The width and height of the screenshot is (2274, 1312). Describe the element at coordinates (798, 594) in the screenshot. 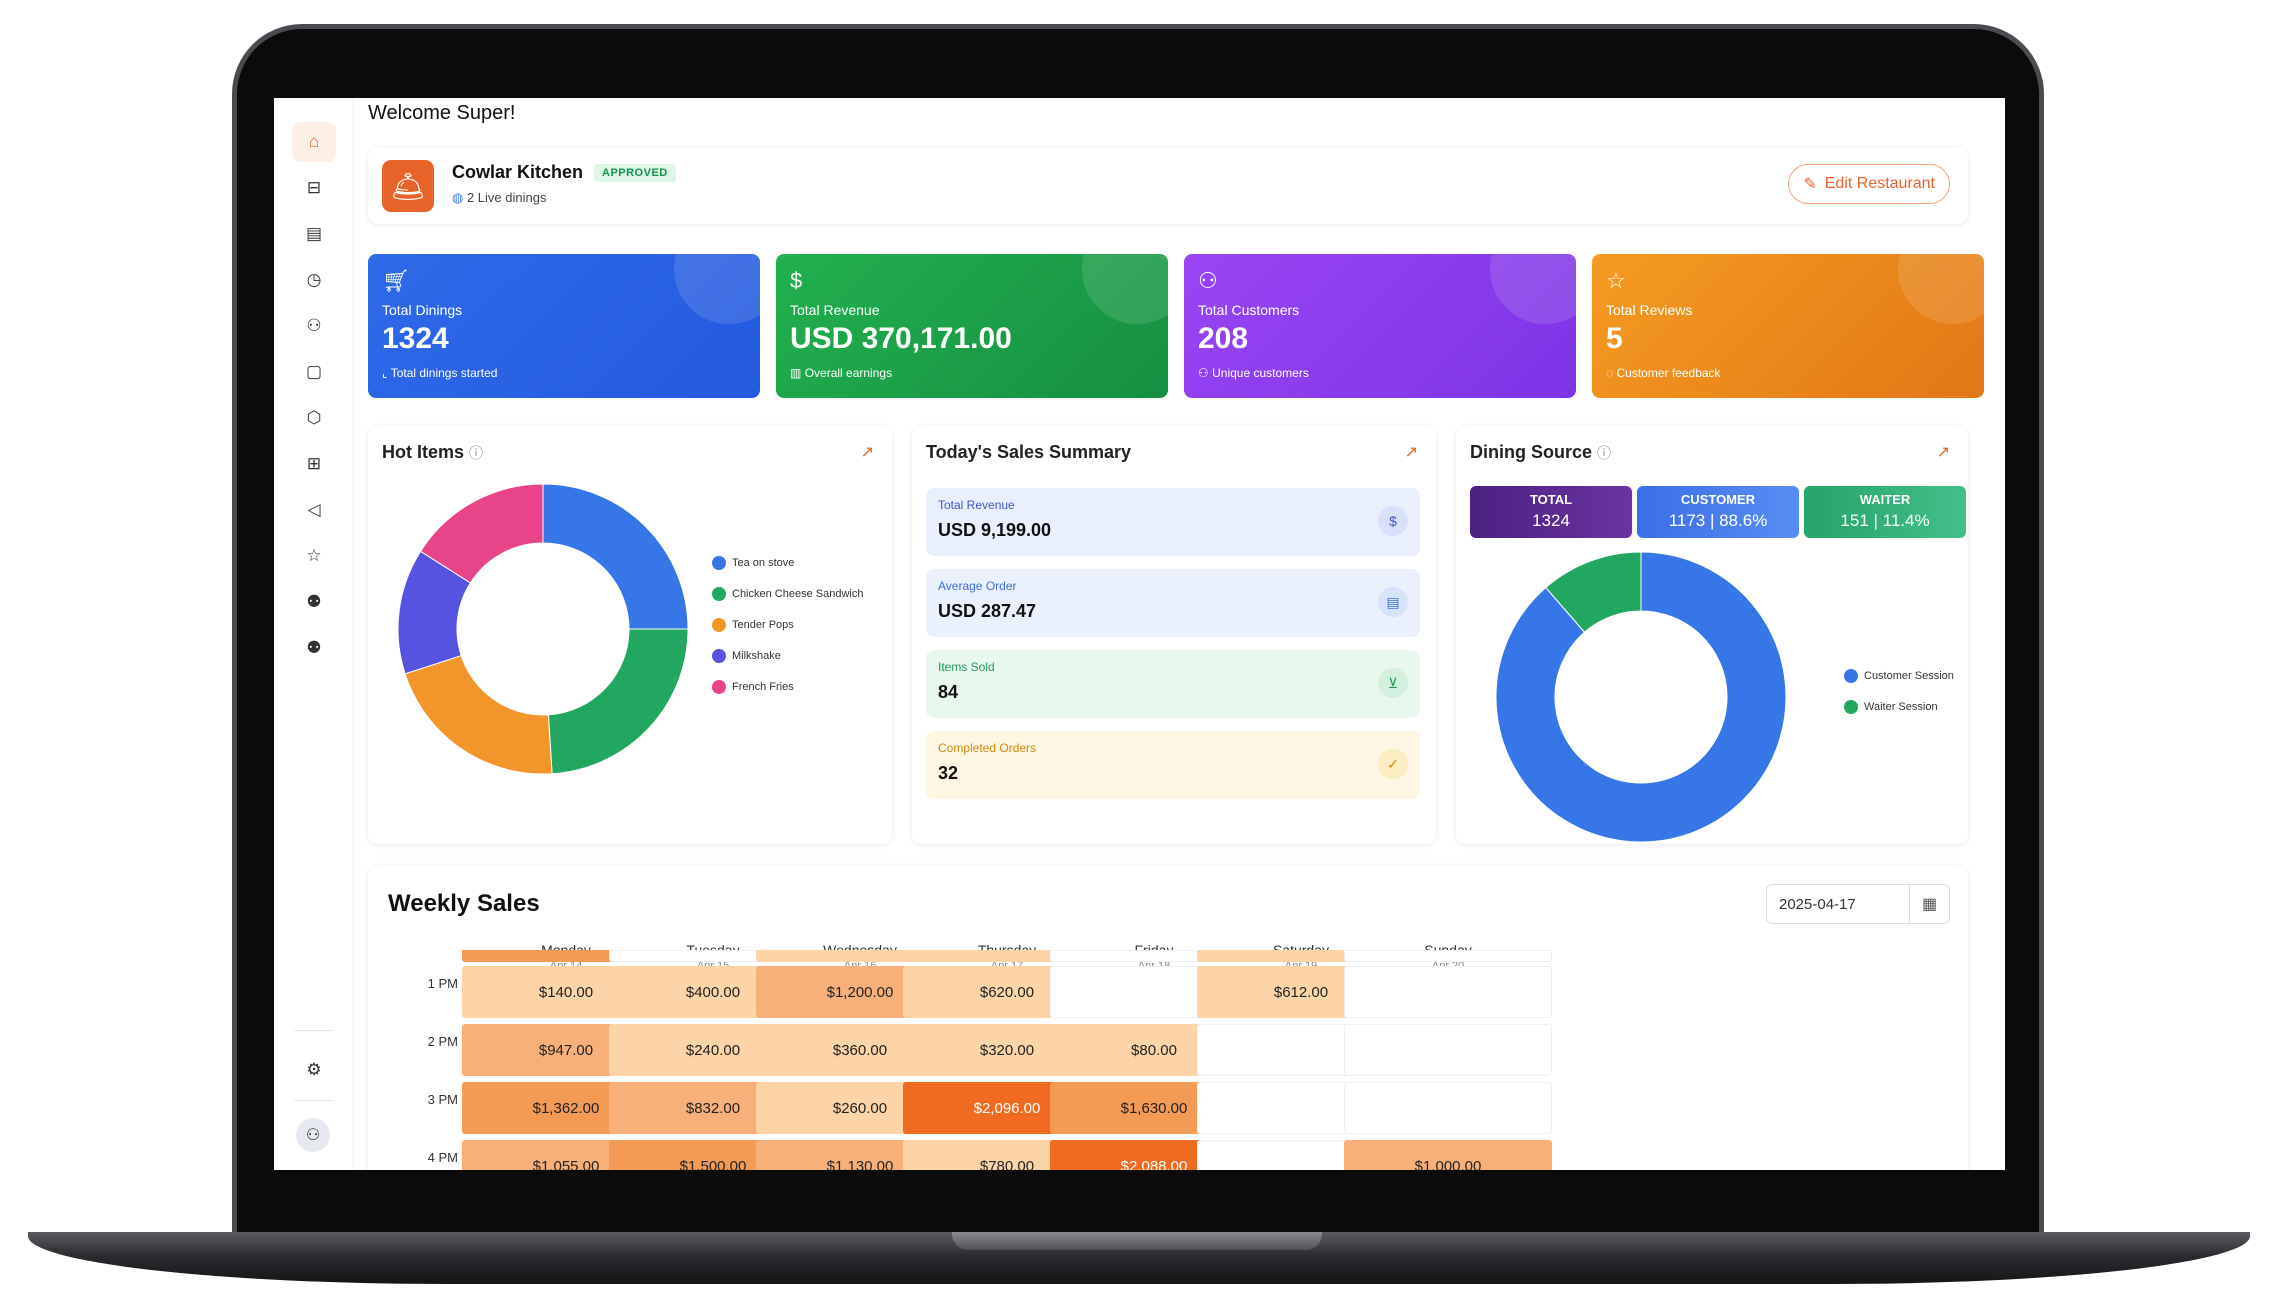

I see `legend-label: Chicken Cheese Sandwich` at that location.